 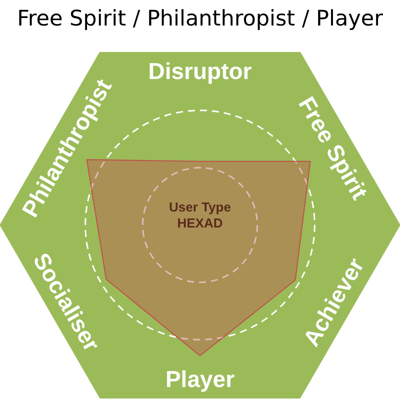 I want to click on spoke-label: Disruptor, so click(x=200, y=71).